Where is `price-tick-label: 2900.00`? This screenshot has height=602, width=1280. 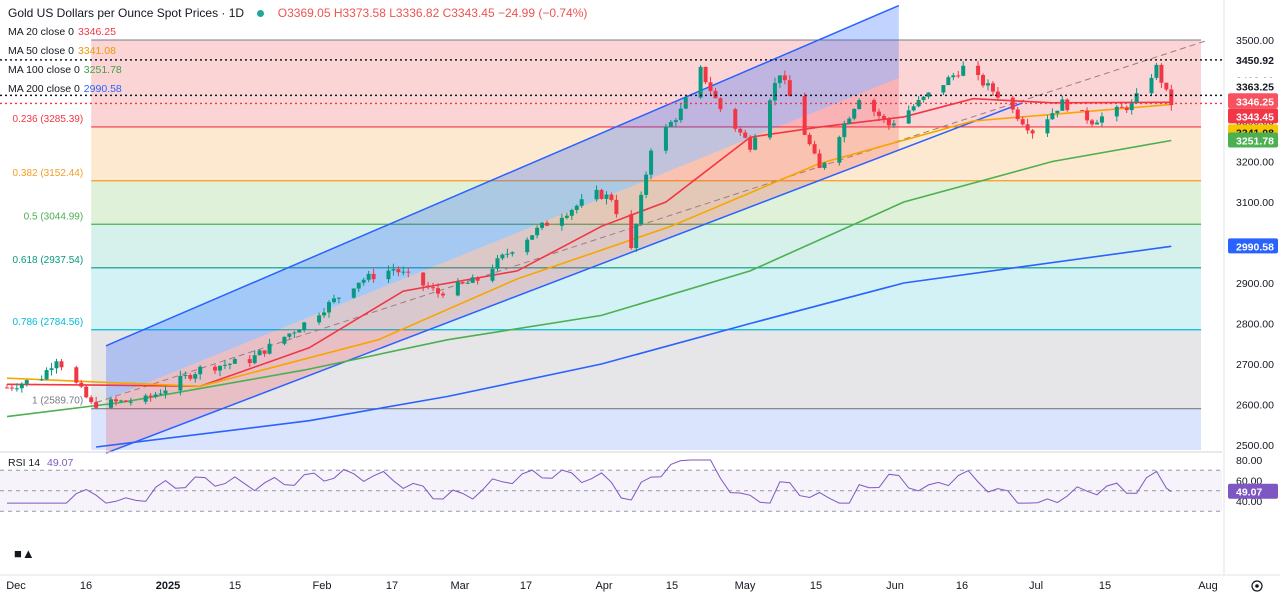
price-tick-label: 2900.00 is located at coordinates (1255, 284).